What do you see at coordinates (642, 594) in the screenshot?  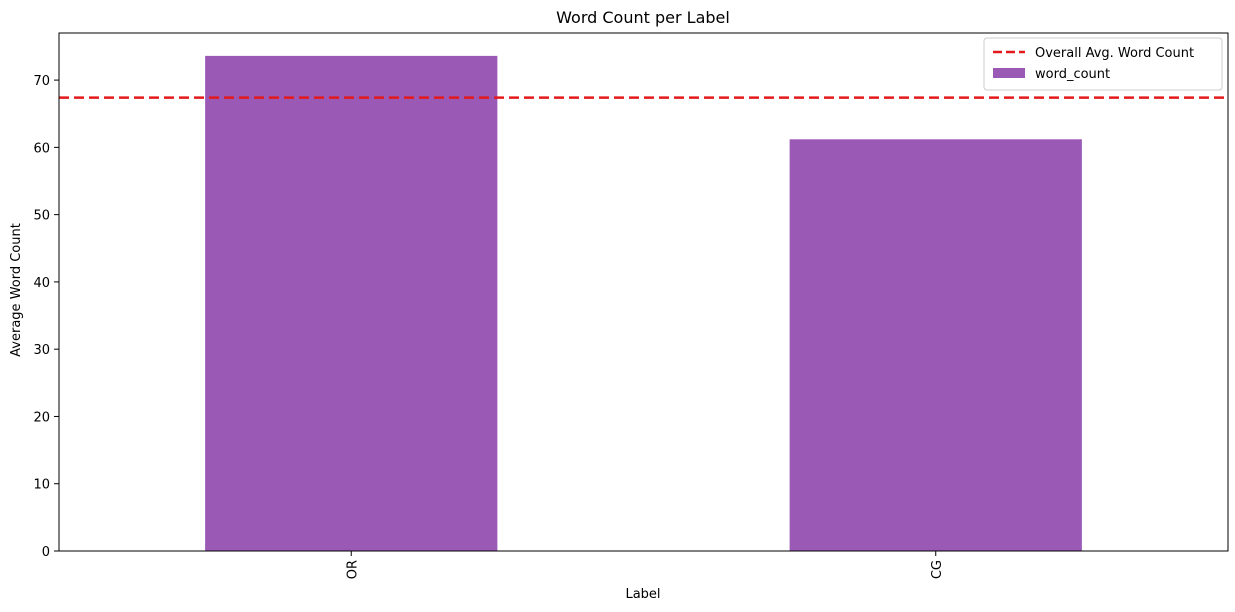 I see `x-axis-label: Label` at bounding box center [642, 594].